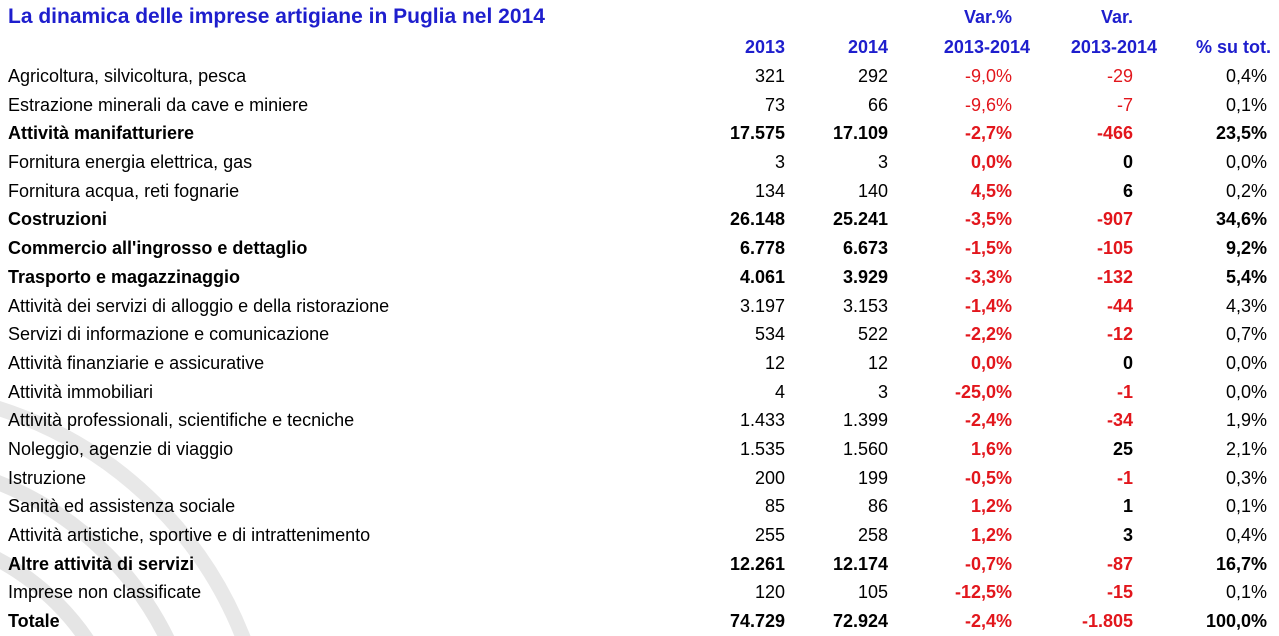 The width and height of the screenshot is (1279, 636). I want to click on value-2014: 6.673, so click(865, 248).